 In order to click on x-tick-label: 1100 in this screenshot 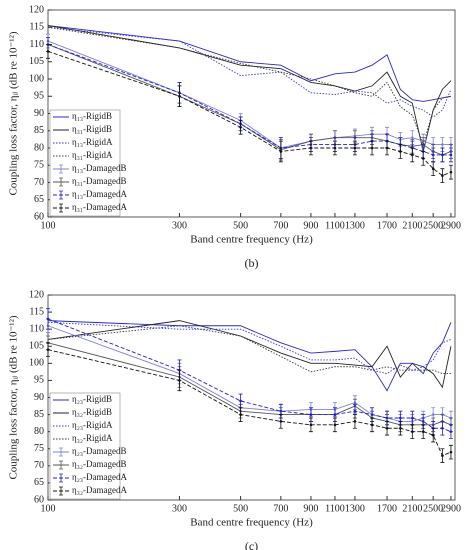, I will do `click(335, 225)`.